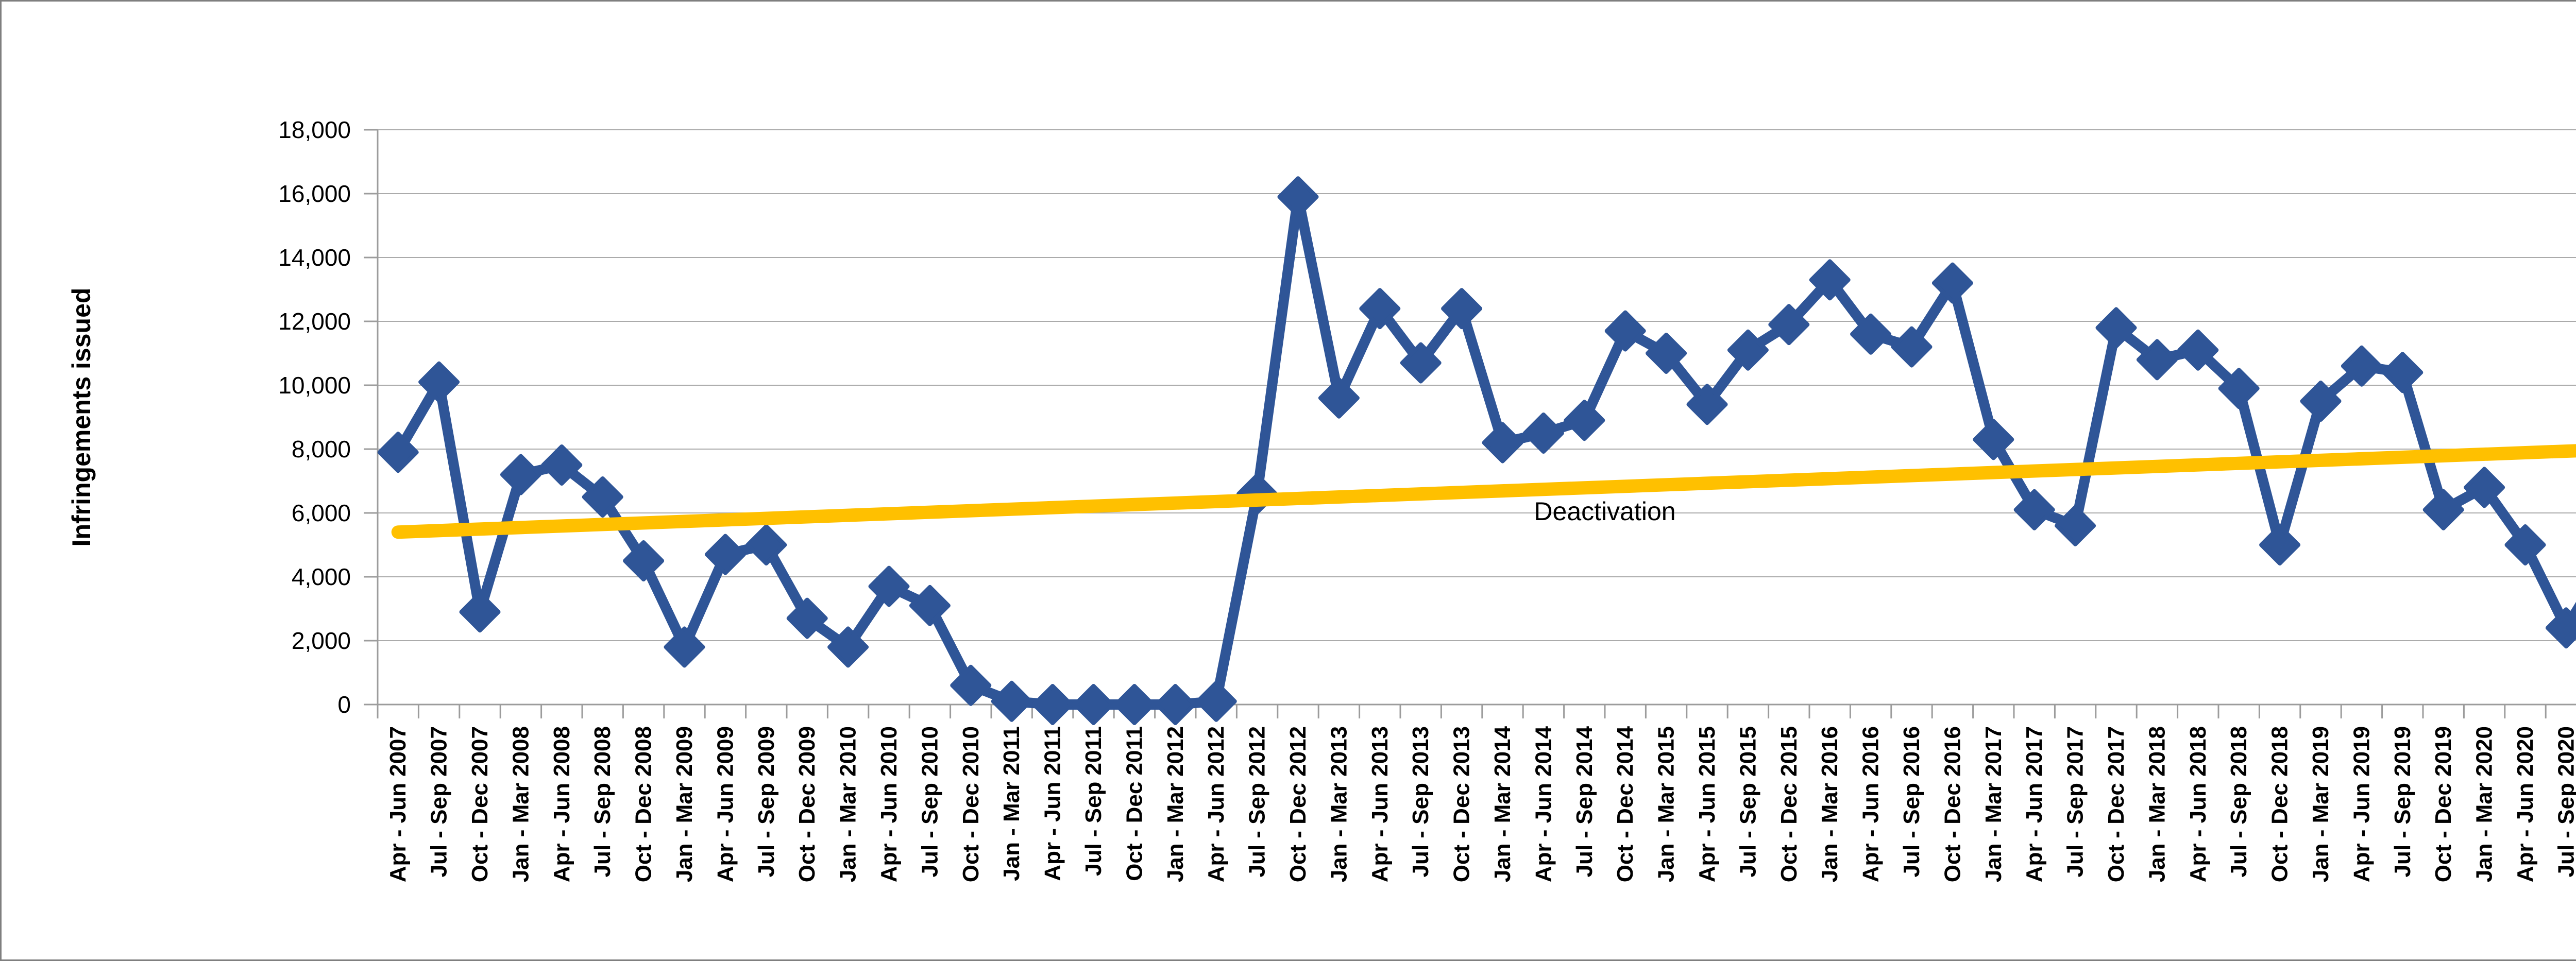 This screenshot has height=961, width=2576. What do you see at coordinates (314, 194) in the screenshot?
I see `y-tick-label: 16,000` at bounding box center [314, 194].